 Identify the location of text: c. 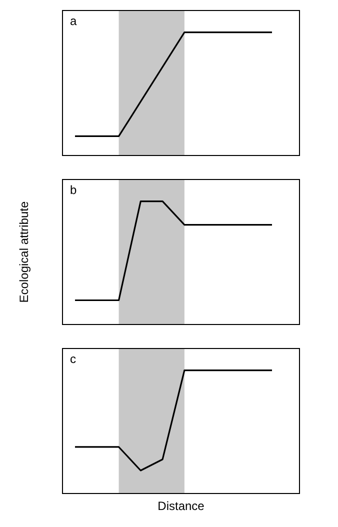
(73, 359).